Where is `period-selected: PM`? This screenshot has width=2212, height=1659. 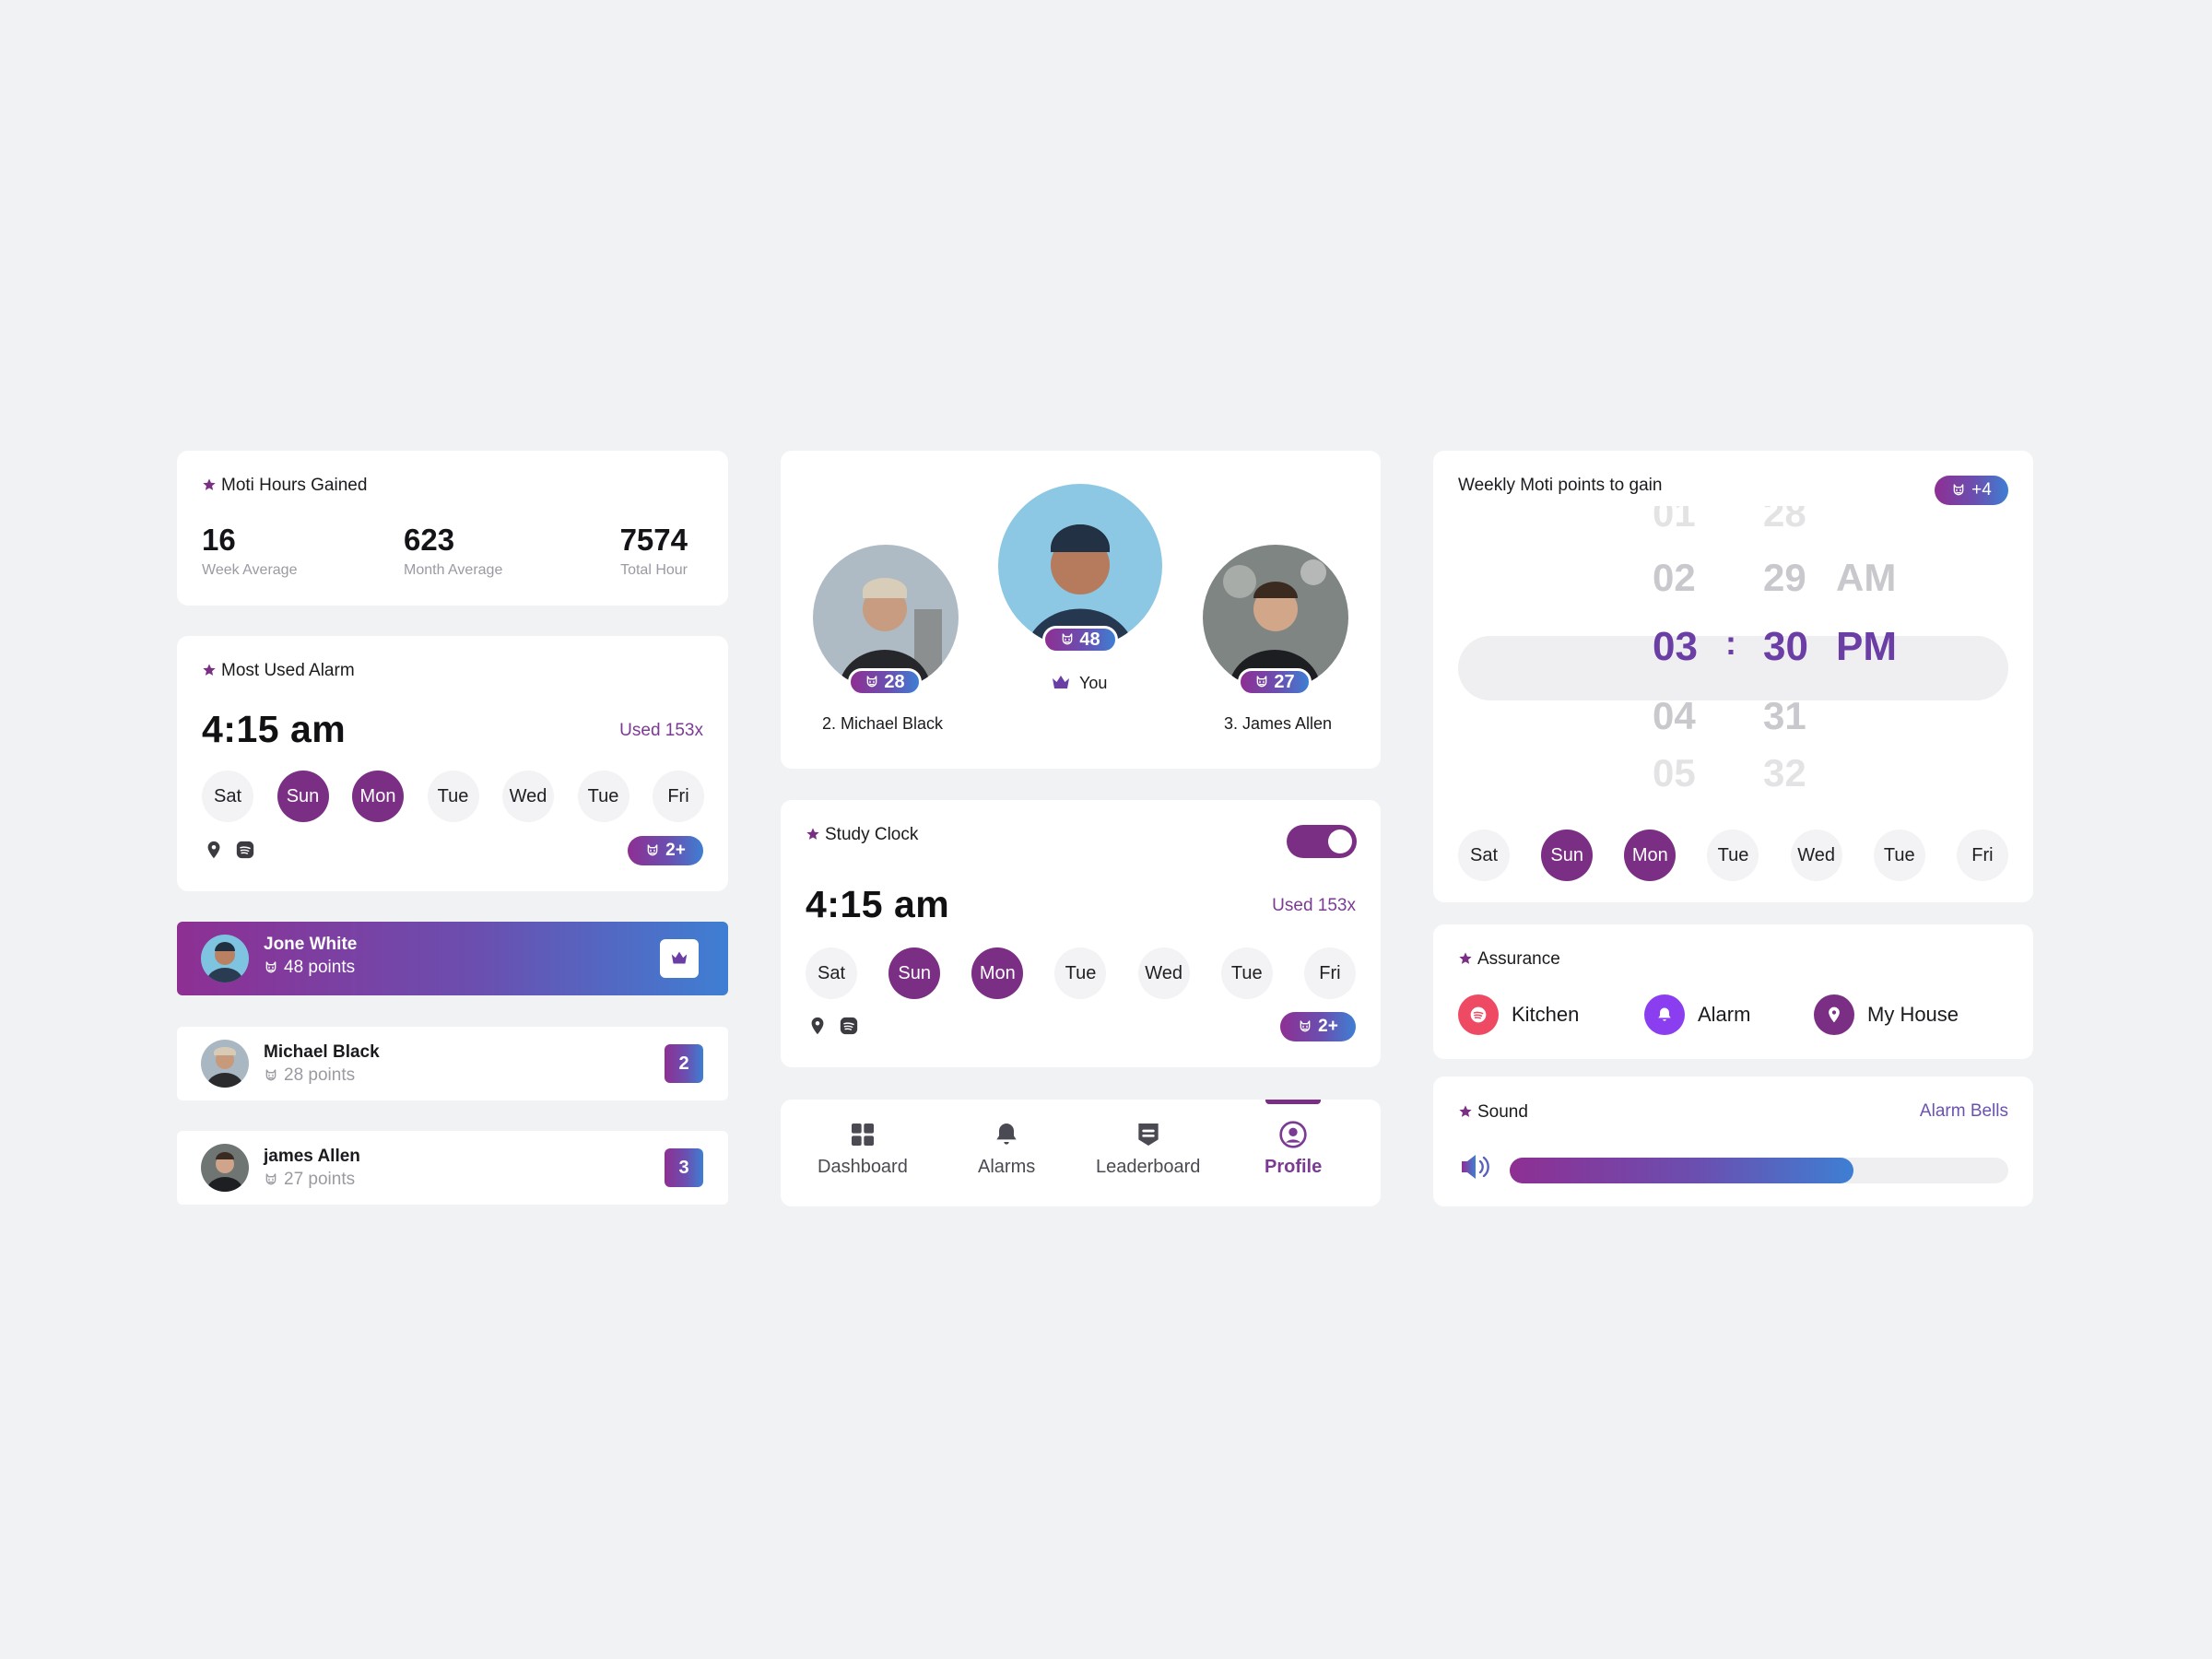 period-selected: PM is located at coordinates (1866, 646).